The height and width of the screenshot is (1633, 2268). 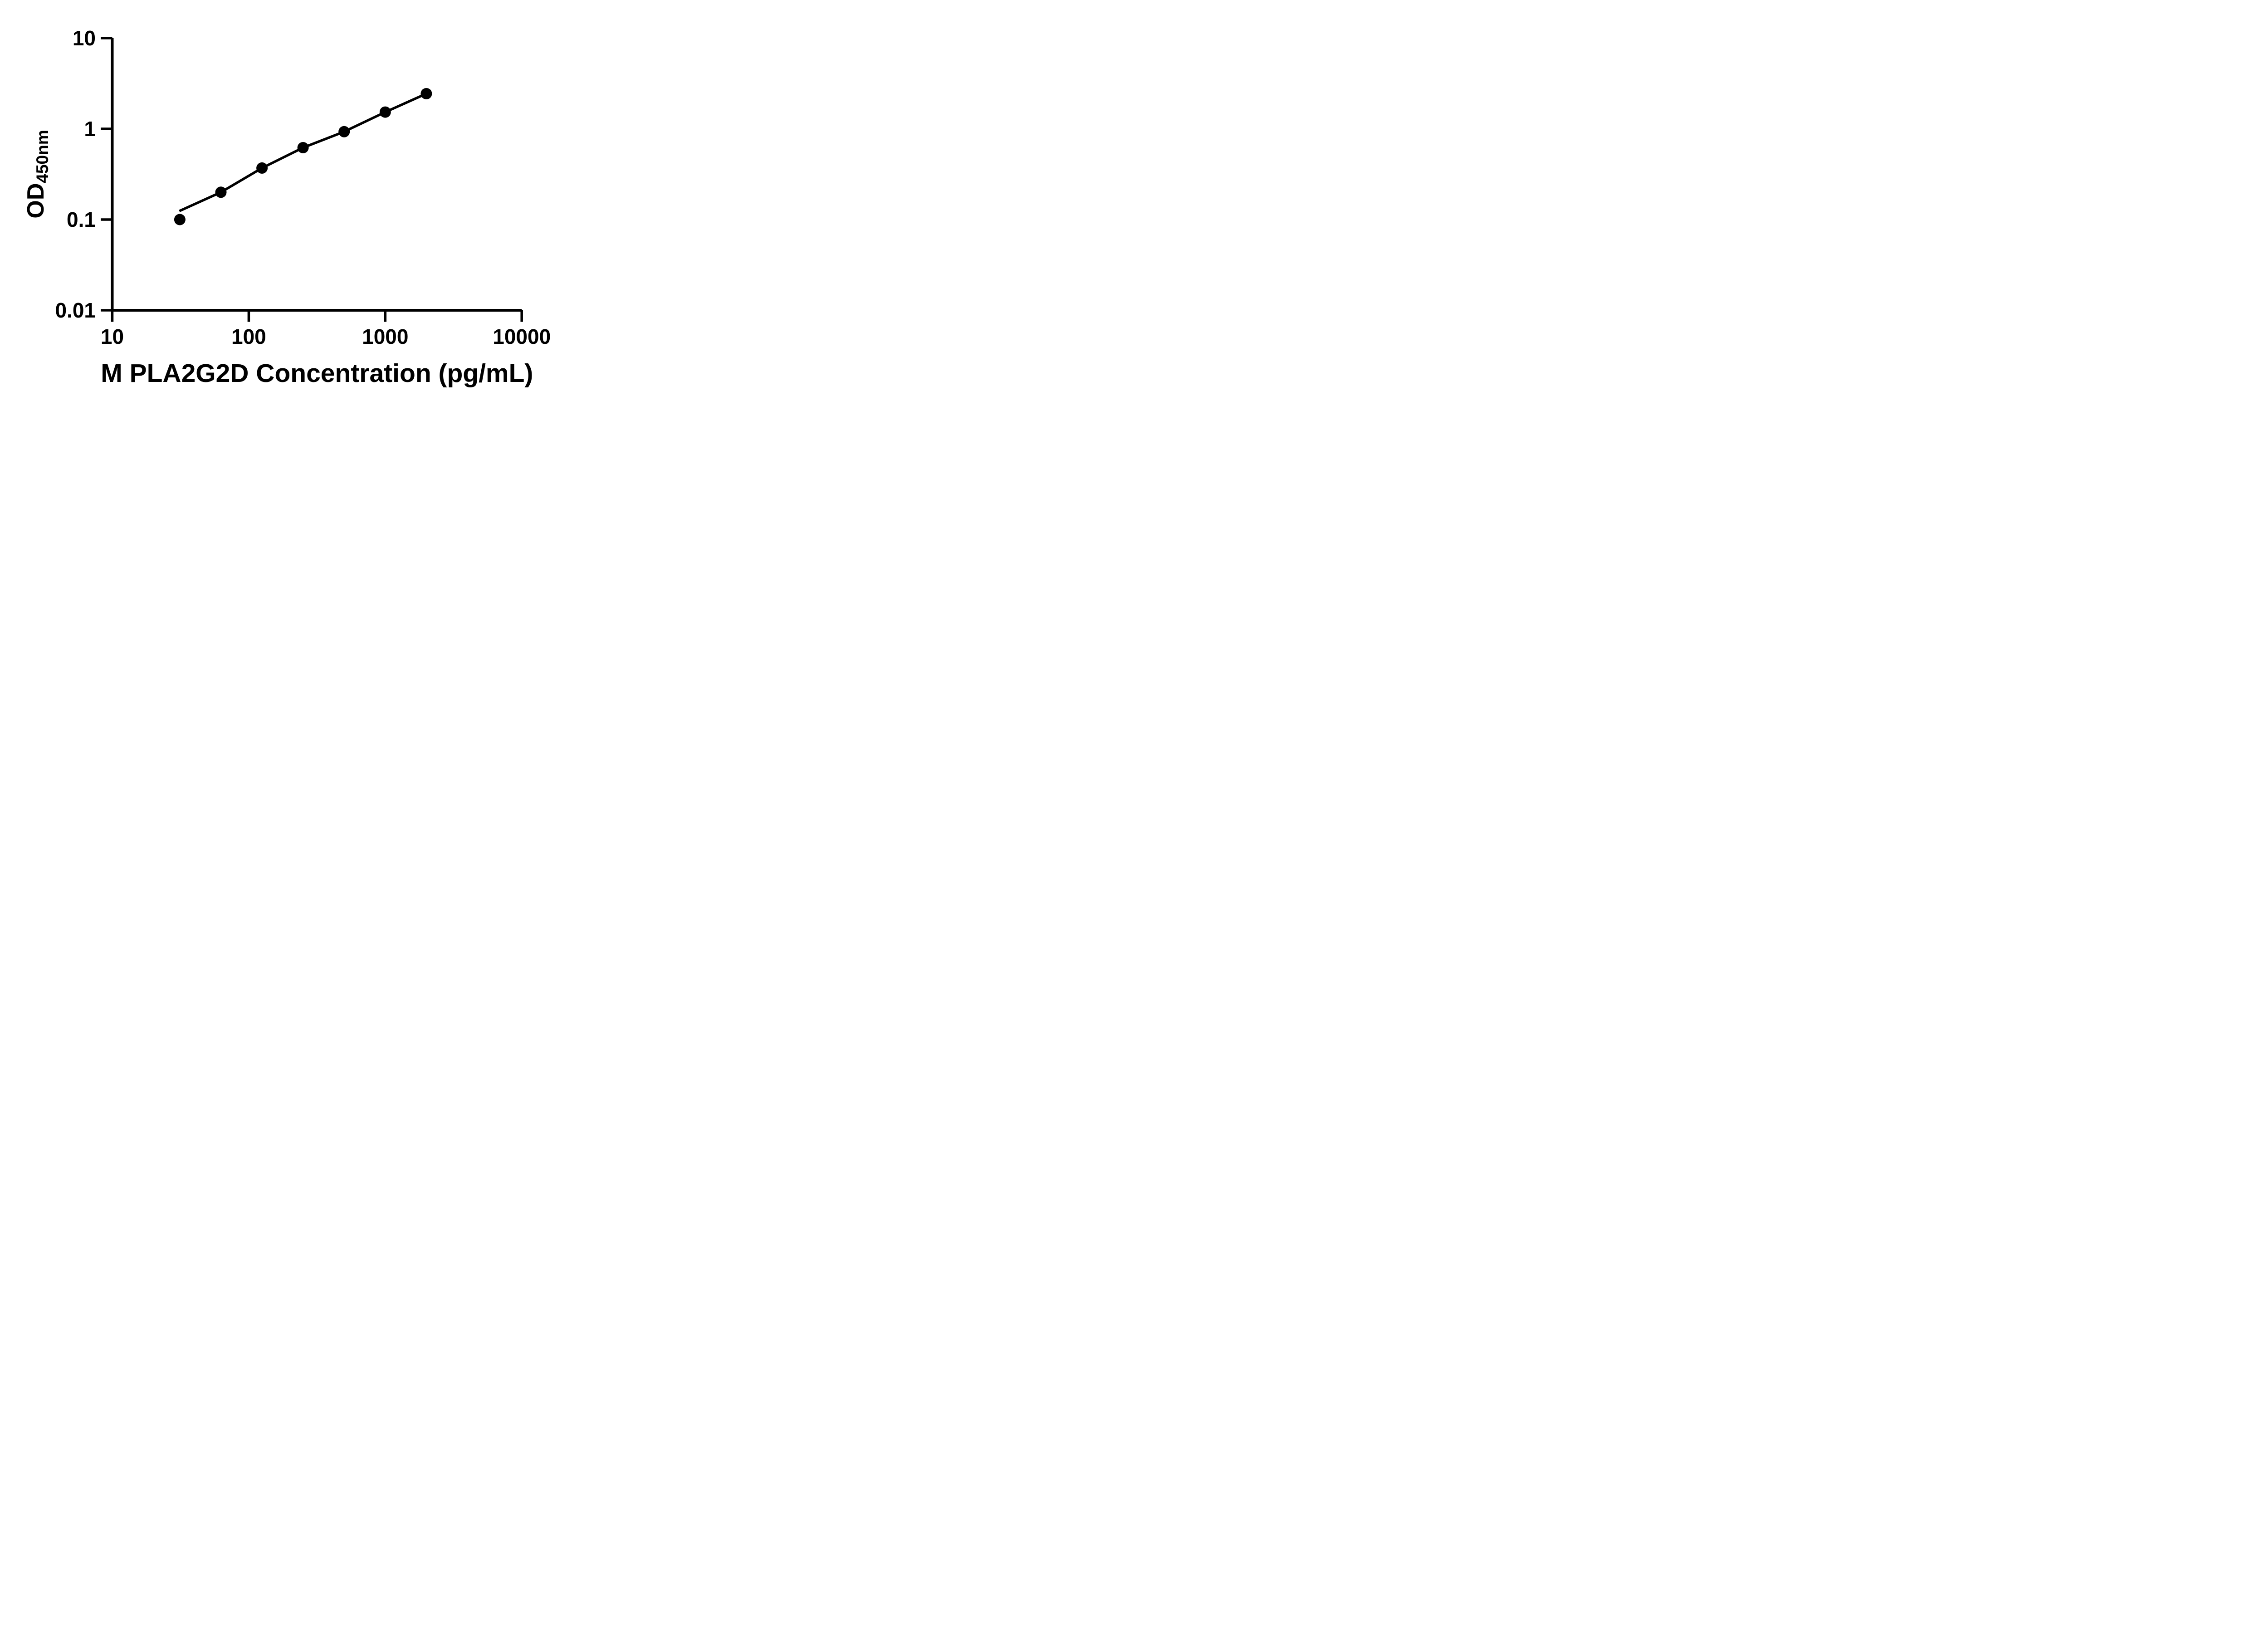 What do you see at coordinates (75, 310) in the screenshot?
I see `y-axis-tick-label: 0.01` at bounding box center [75, 310].